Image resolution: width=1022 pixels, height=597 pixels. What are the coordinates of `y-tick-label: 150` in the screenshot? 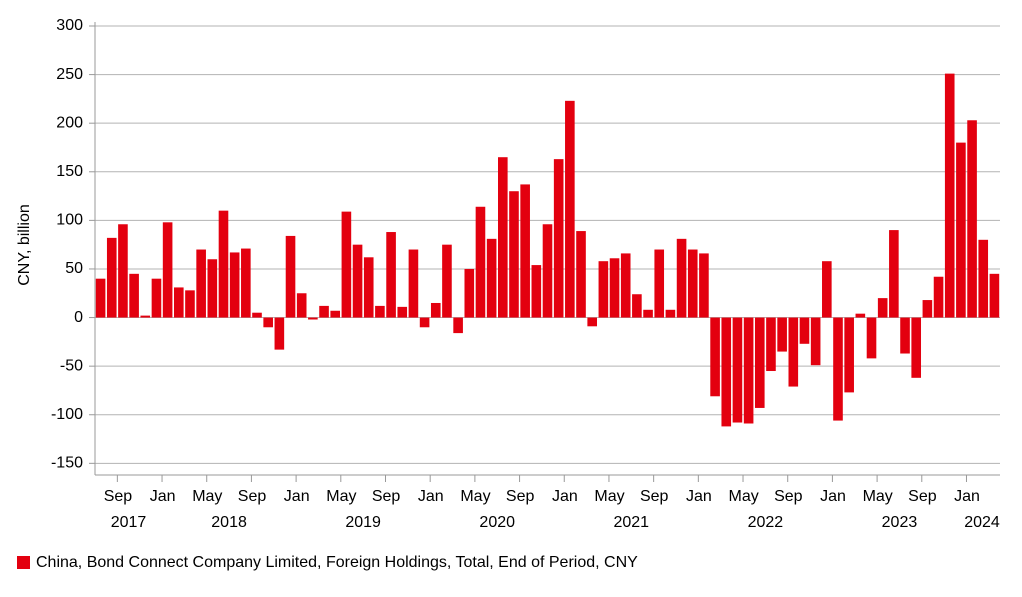 It's located at (69, 171).